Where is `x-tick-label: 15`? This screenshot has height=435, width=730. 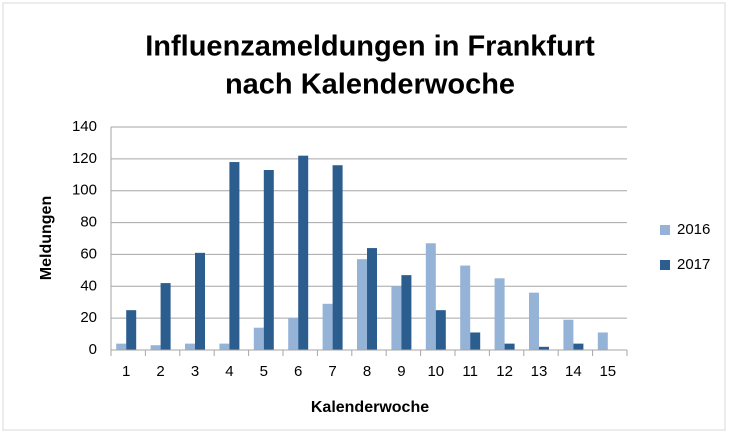 x-tick-label: 15 is located at coordinates (607, 371).